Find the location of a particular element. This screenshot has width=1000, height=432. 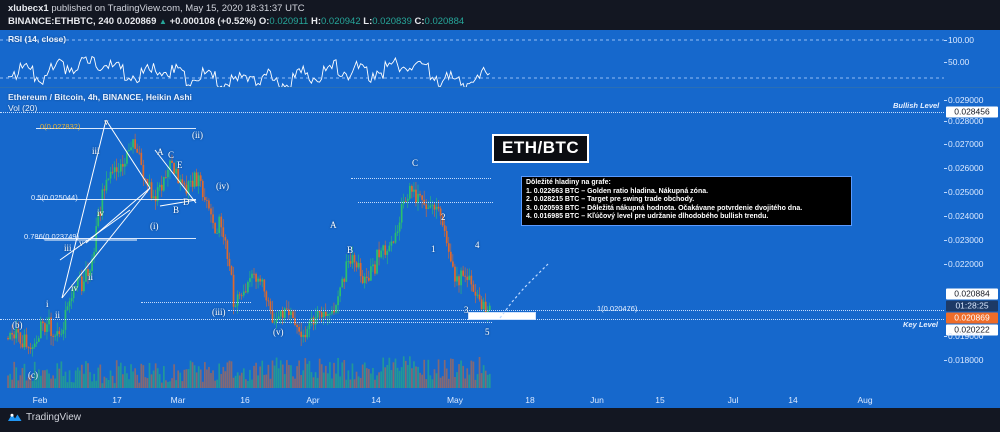

rsi-plot is located at coordinates (472, 63).